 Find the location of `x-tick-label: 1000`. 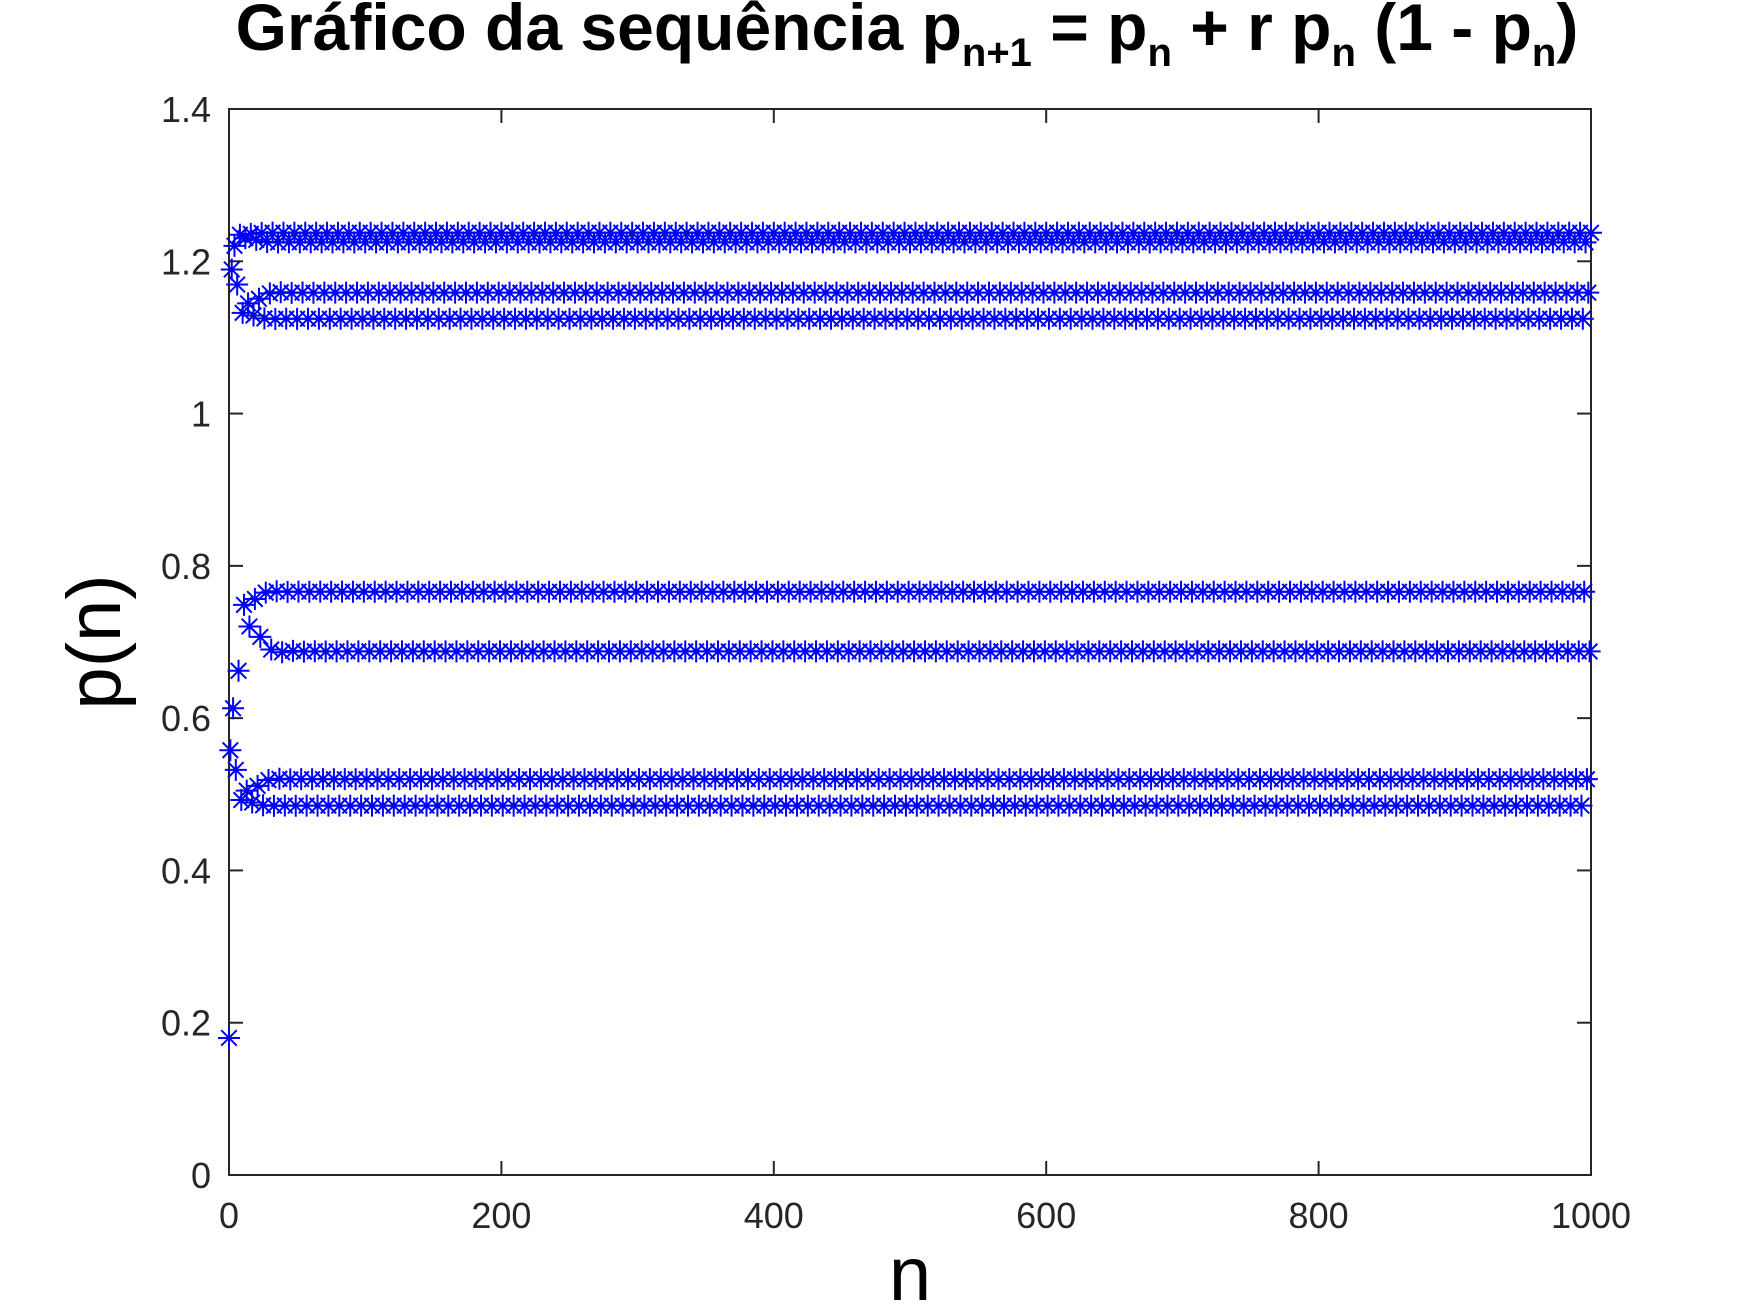

x-tick-label: 1000 is located at coordinates (1591, 1215).